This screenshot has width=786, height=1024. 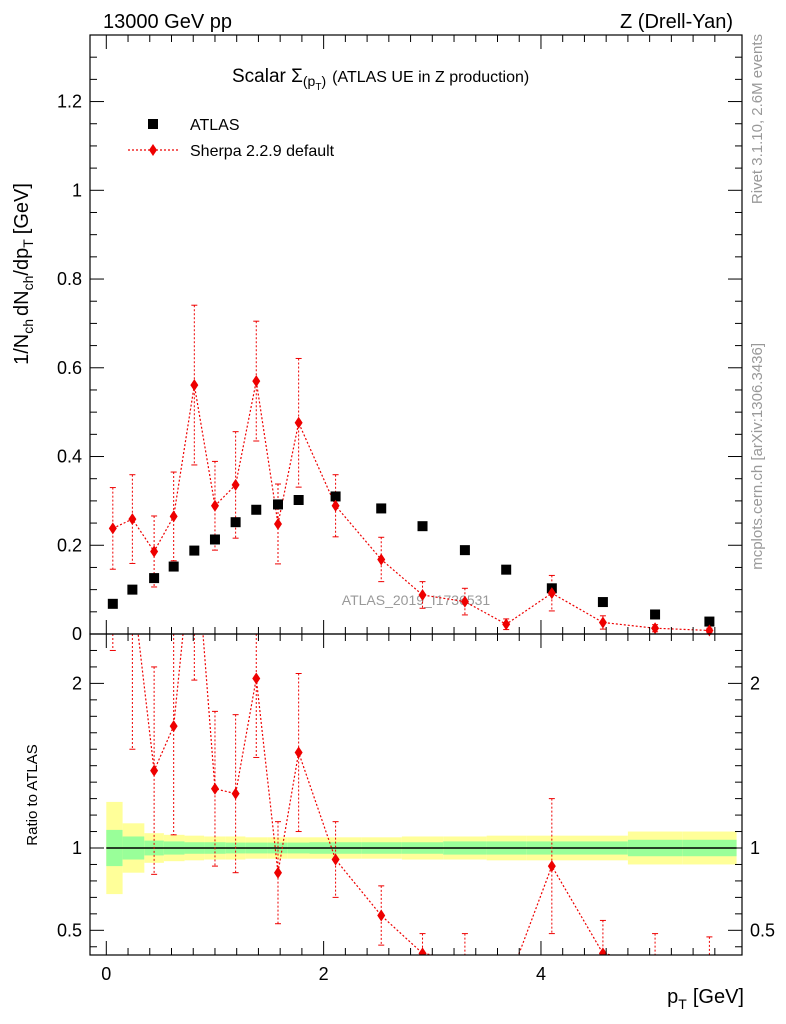 I want to click on header-energy-label: 13000 GeV pp, so click(x=167, y=22).